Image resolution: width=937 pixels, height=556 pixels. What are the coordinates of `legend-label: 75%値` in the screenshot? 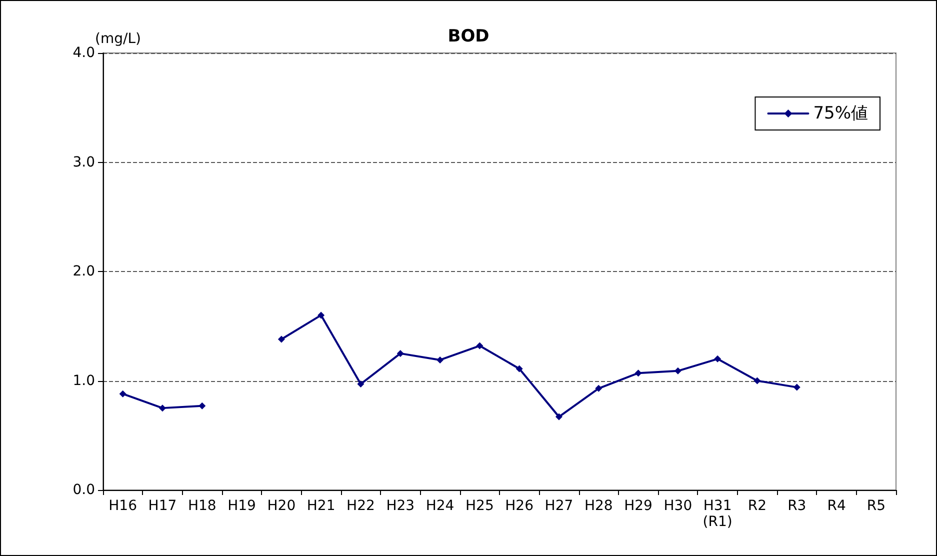 It's located at (840, 114).